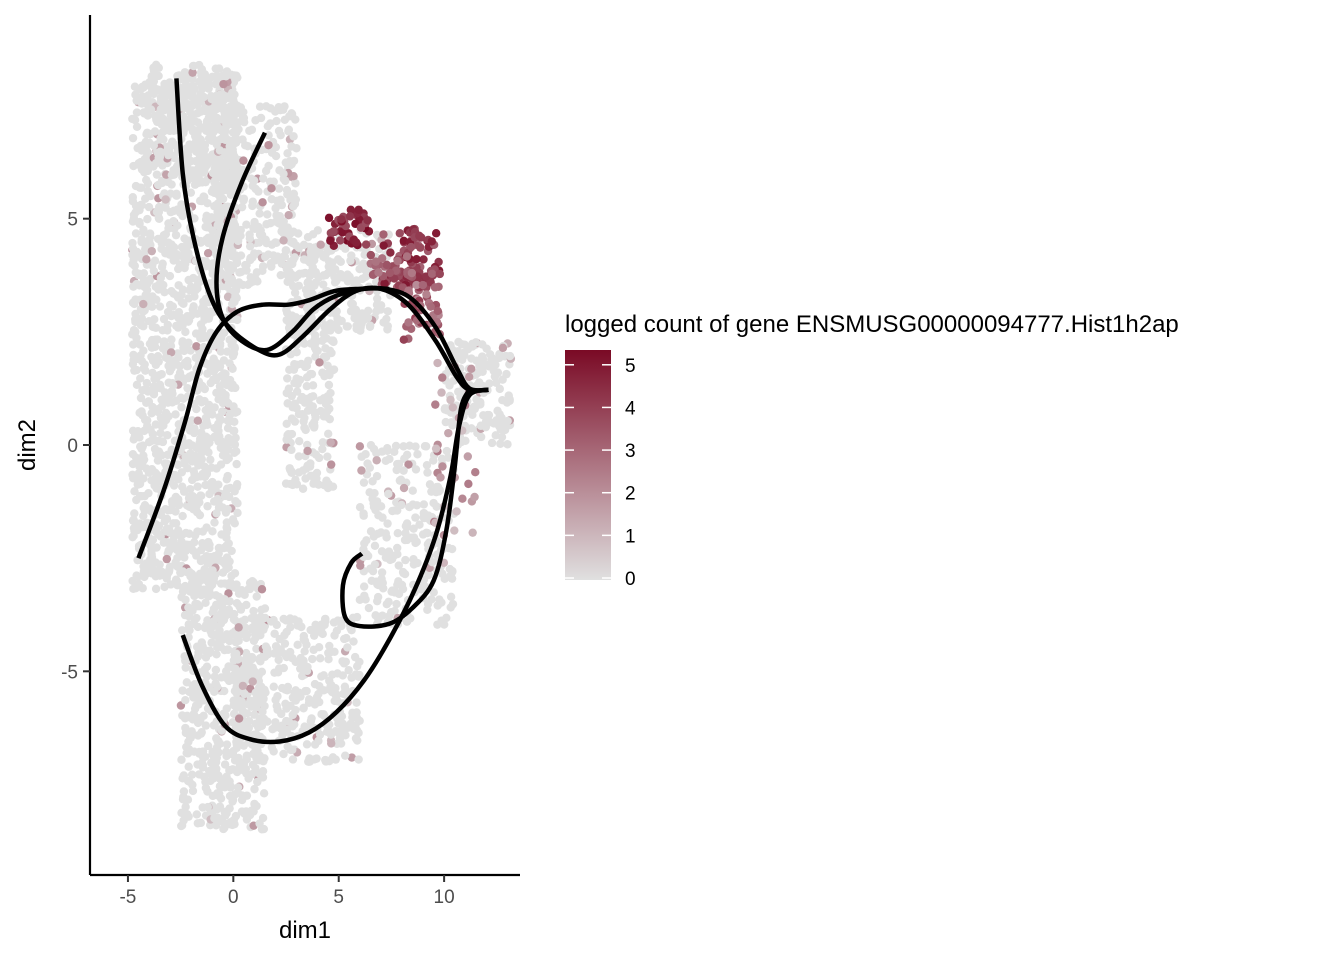 The height and width of the screenshot is (960, 1344). What do you see at coordinates (302, 242) in the screenshot?
I see `trajectory-curve` at bounding box center [302, 242].